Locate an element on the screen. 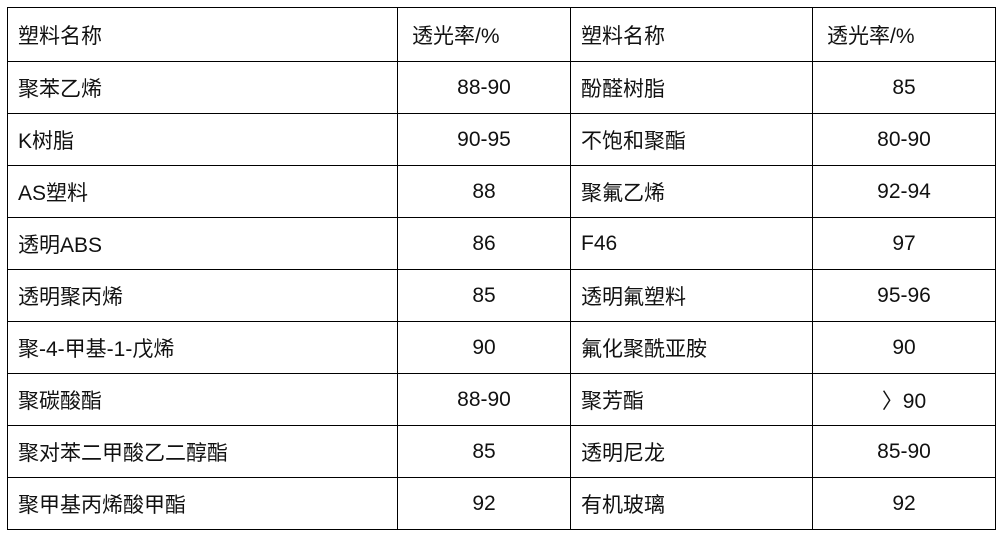 The height and width of the screenshot is (551, 1000). cell: 80-90 is located at coordinates (904, 139).